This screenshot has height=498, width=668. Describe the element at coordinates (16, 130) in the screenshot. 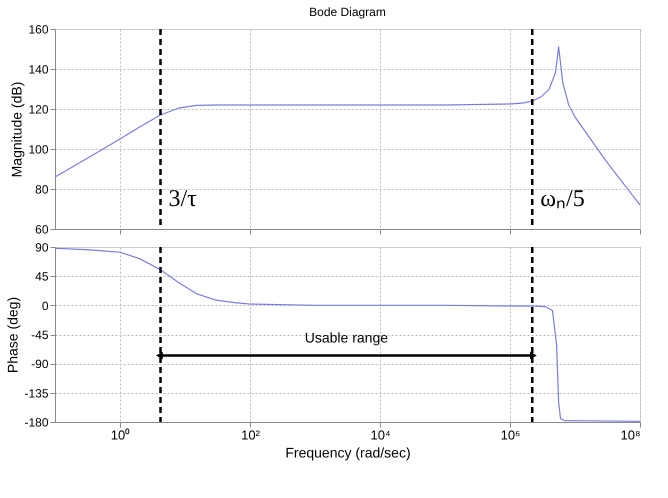

I see `y-axis-title: Magnitude (dB)` at that location.